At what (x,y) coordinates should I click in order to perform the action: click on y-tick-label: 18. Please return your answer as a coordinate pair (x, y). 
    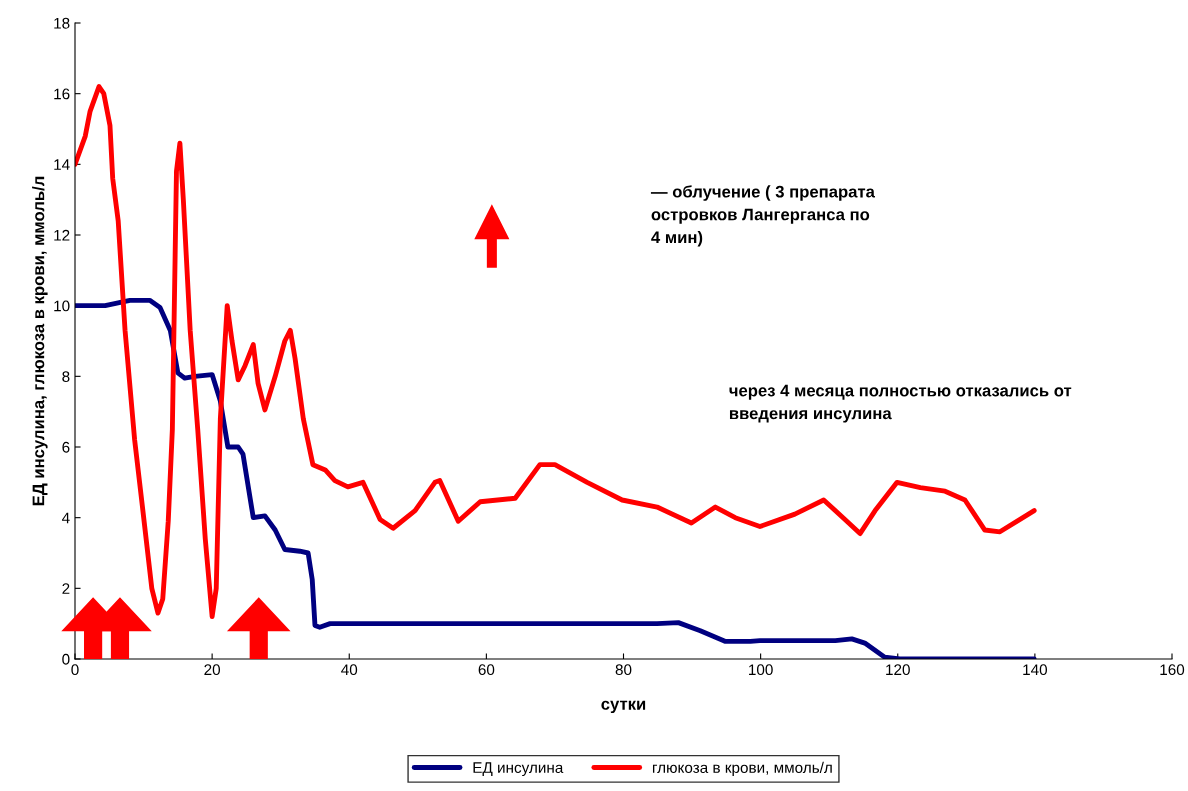
    Looking at the image, I should click on (62, 23).